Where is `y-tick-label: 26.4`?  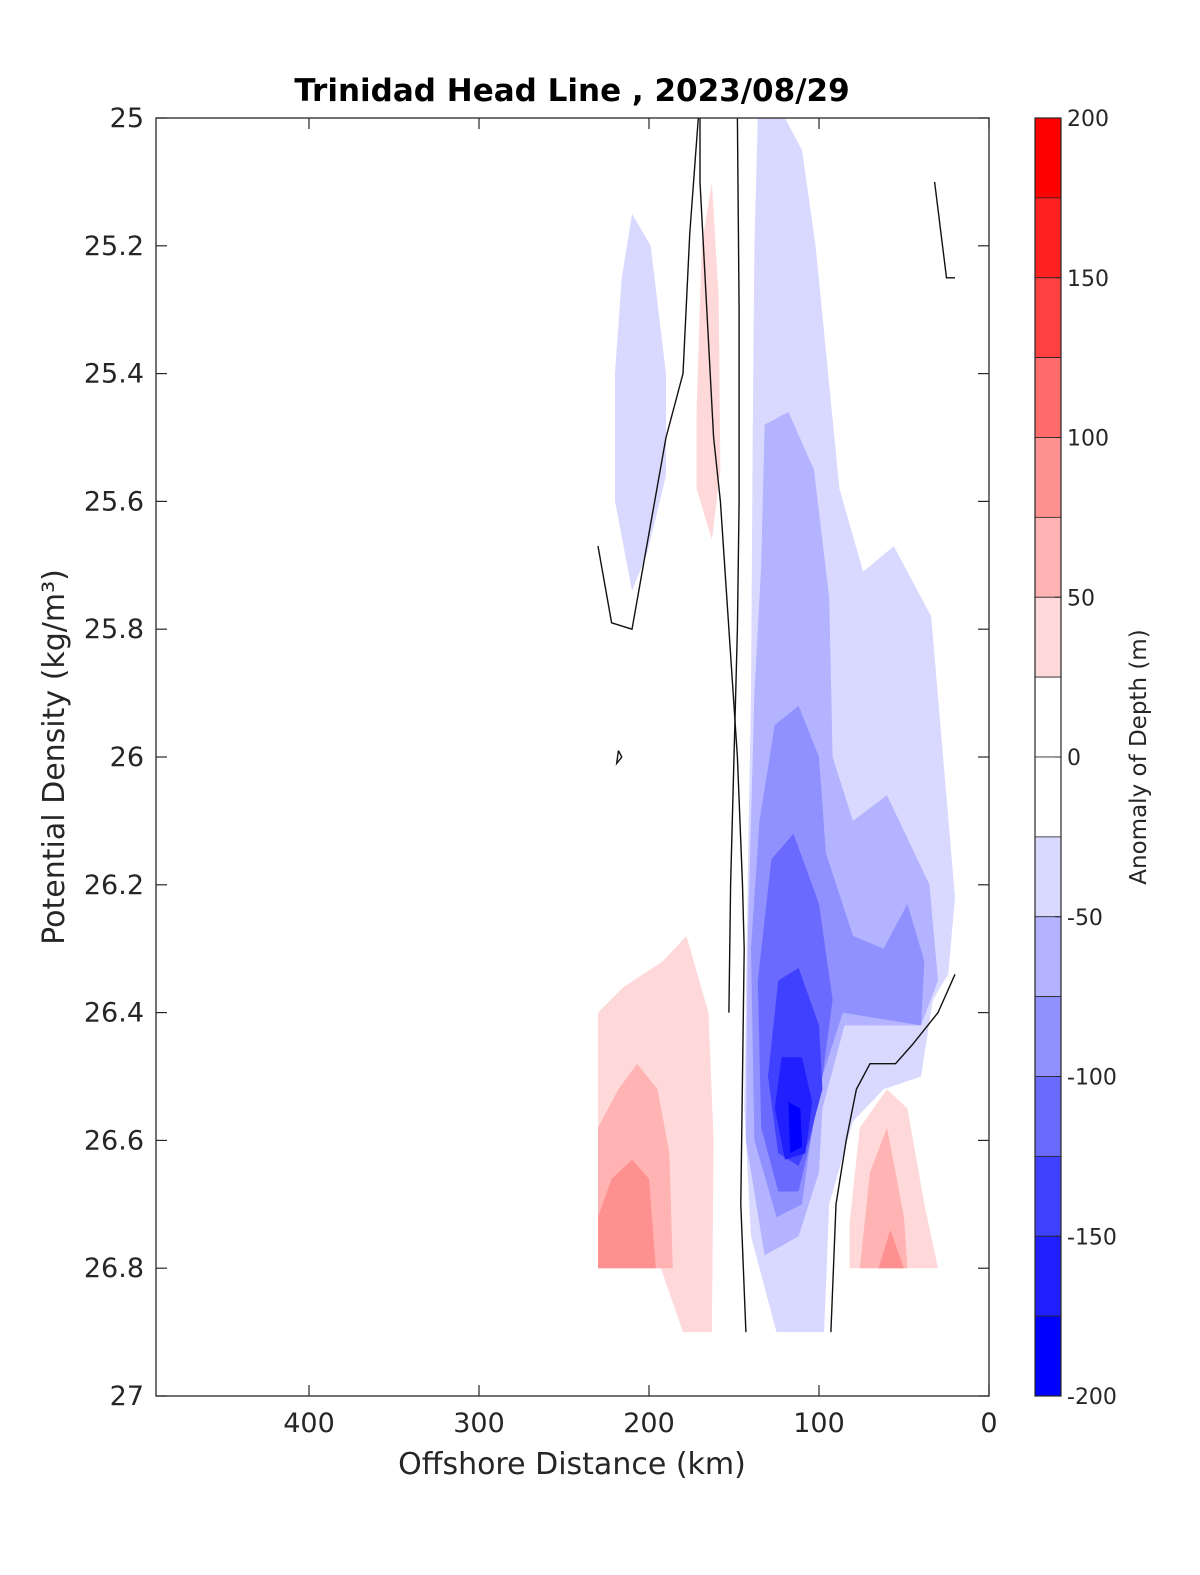
y-tick-label: 26.4 is located at coordinates (114, 1013).